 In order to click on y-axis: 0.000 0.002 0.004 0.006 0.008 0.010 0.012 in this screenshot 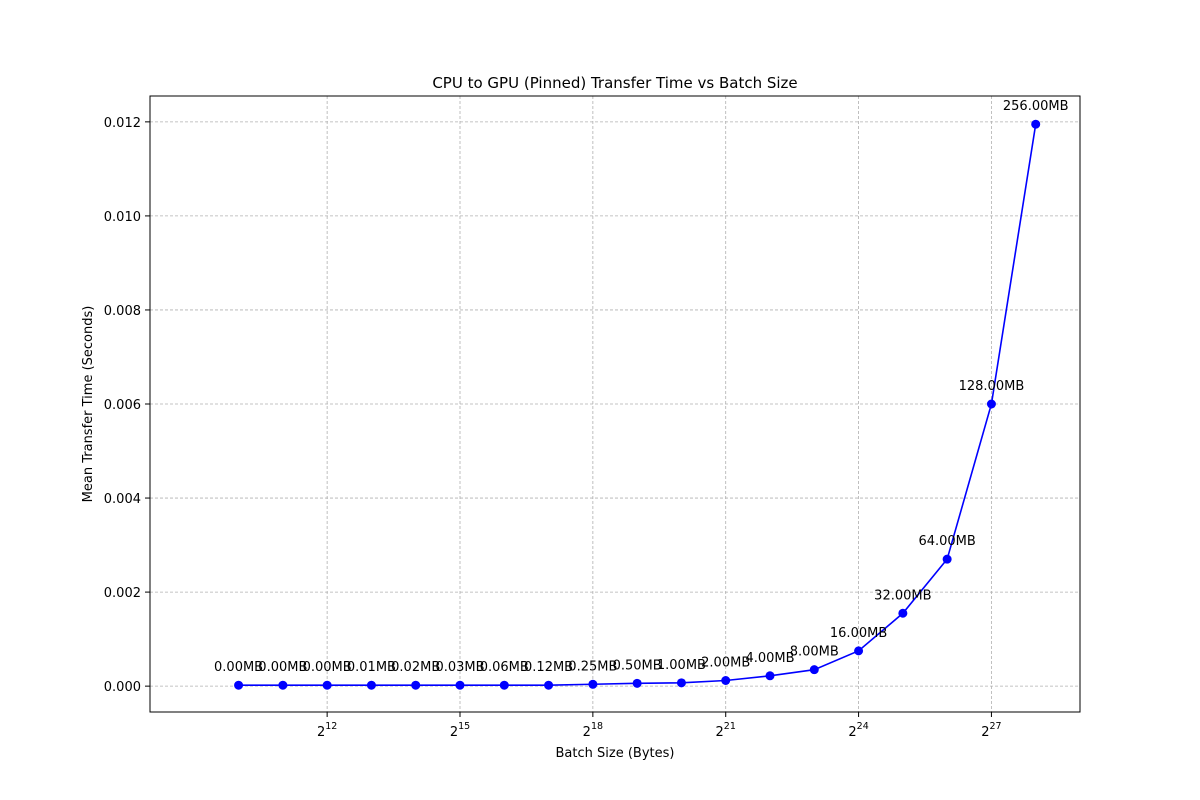, I will do `click(127, 405)`.